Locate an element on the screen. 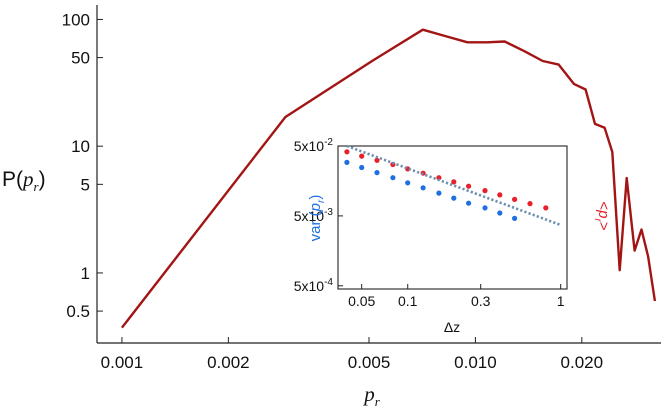  inset-left-label: var (pr) is located at coordinates (317, 218).